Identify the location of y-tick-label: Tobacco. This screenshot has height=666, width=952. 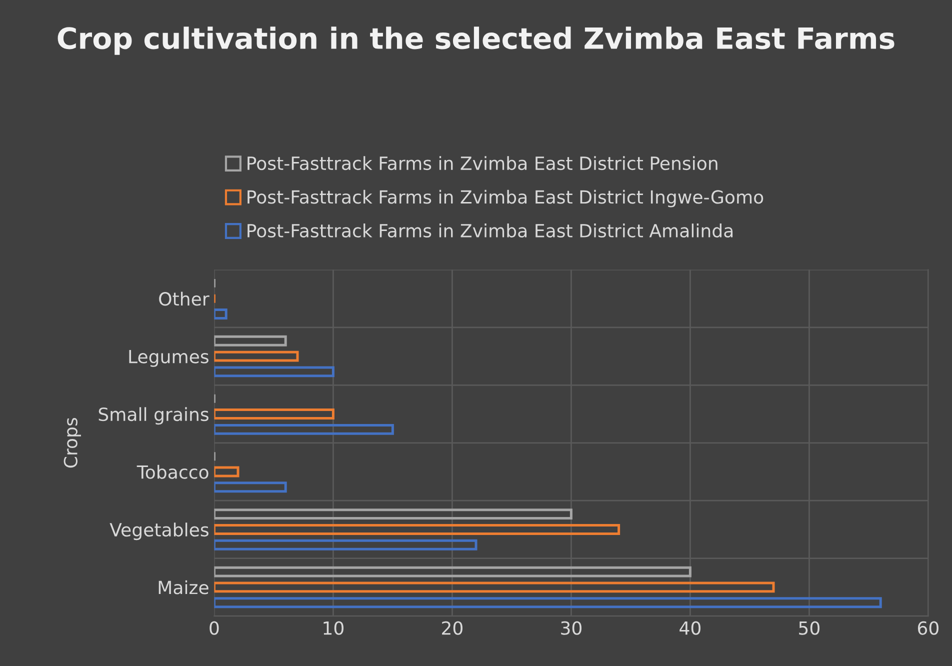
(172, 471).